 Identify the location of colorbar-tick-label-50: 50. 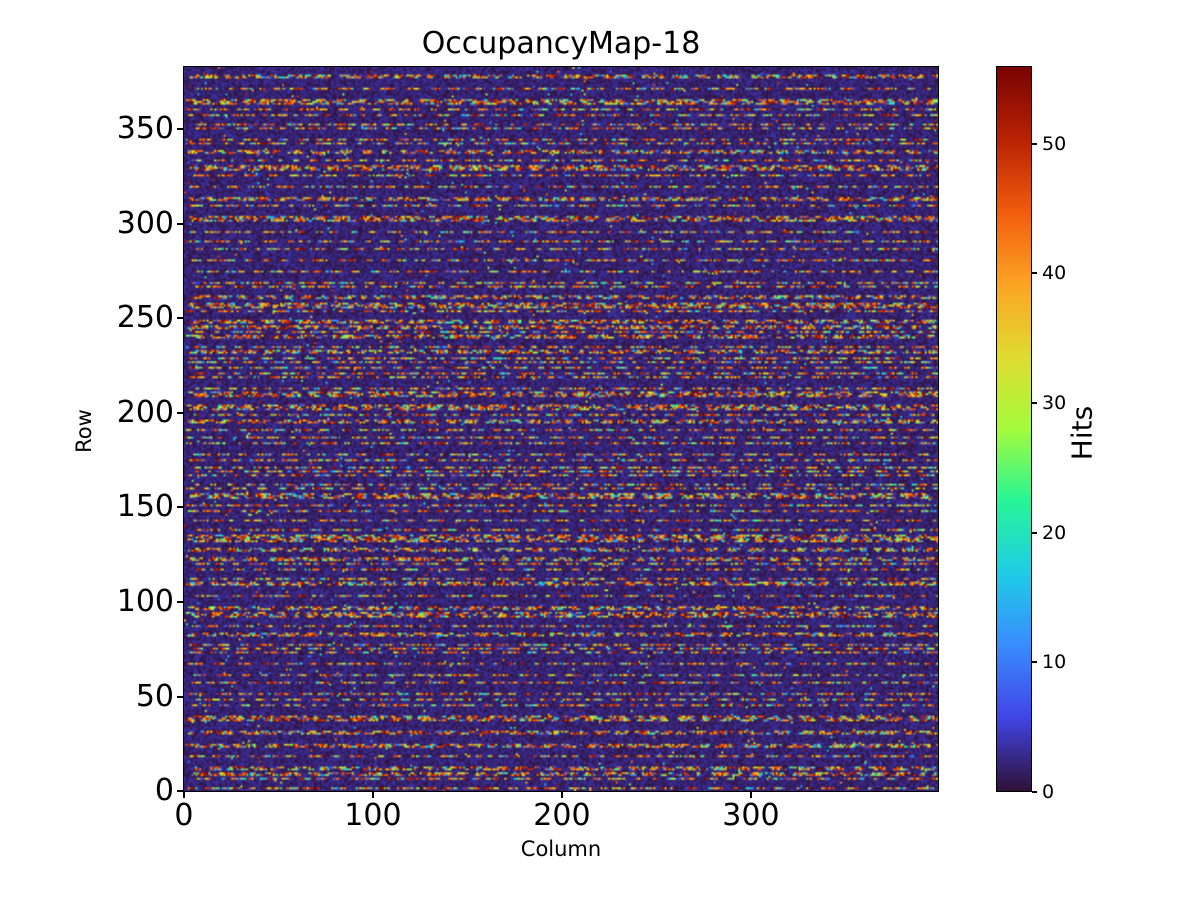
(1054, 143).